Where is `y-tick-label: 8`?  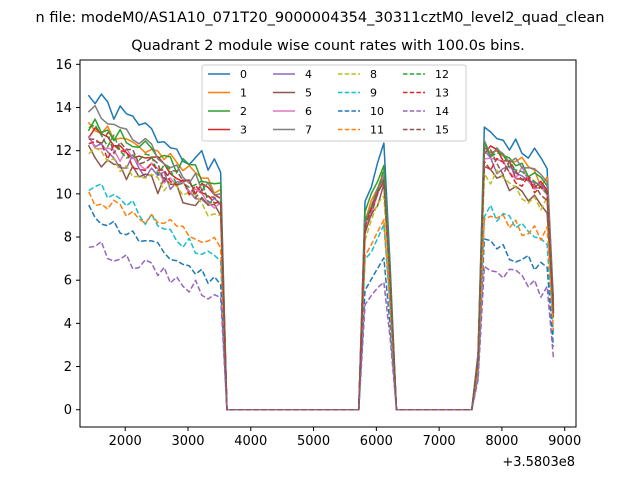 y-tick-label: 8 is located at coordinates (68, 238).